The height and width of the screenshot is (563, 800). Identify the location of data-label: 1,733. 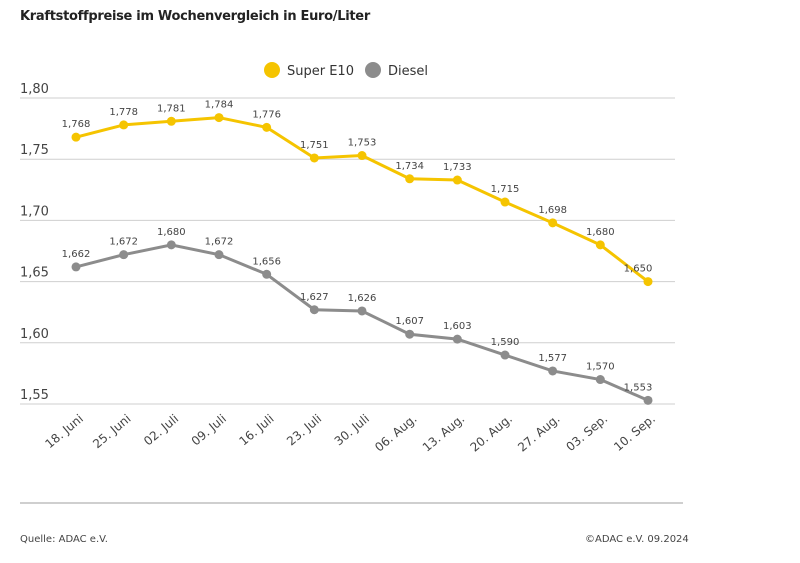
(457, 167).